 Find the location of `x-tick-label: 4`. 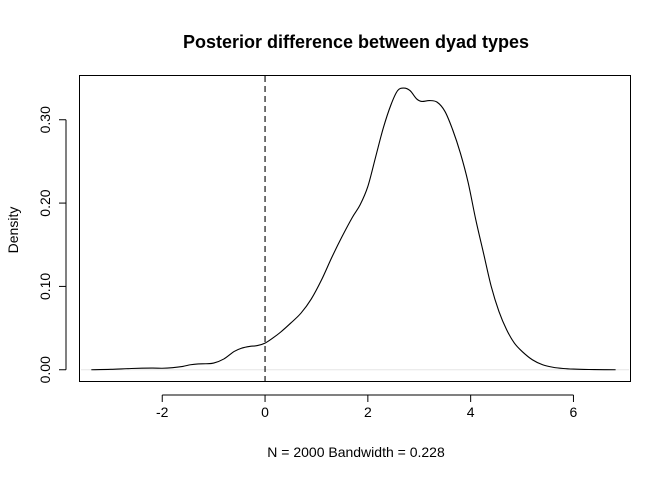

x-tick-label: 4 is located at coordinates (471, 412).